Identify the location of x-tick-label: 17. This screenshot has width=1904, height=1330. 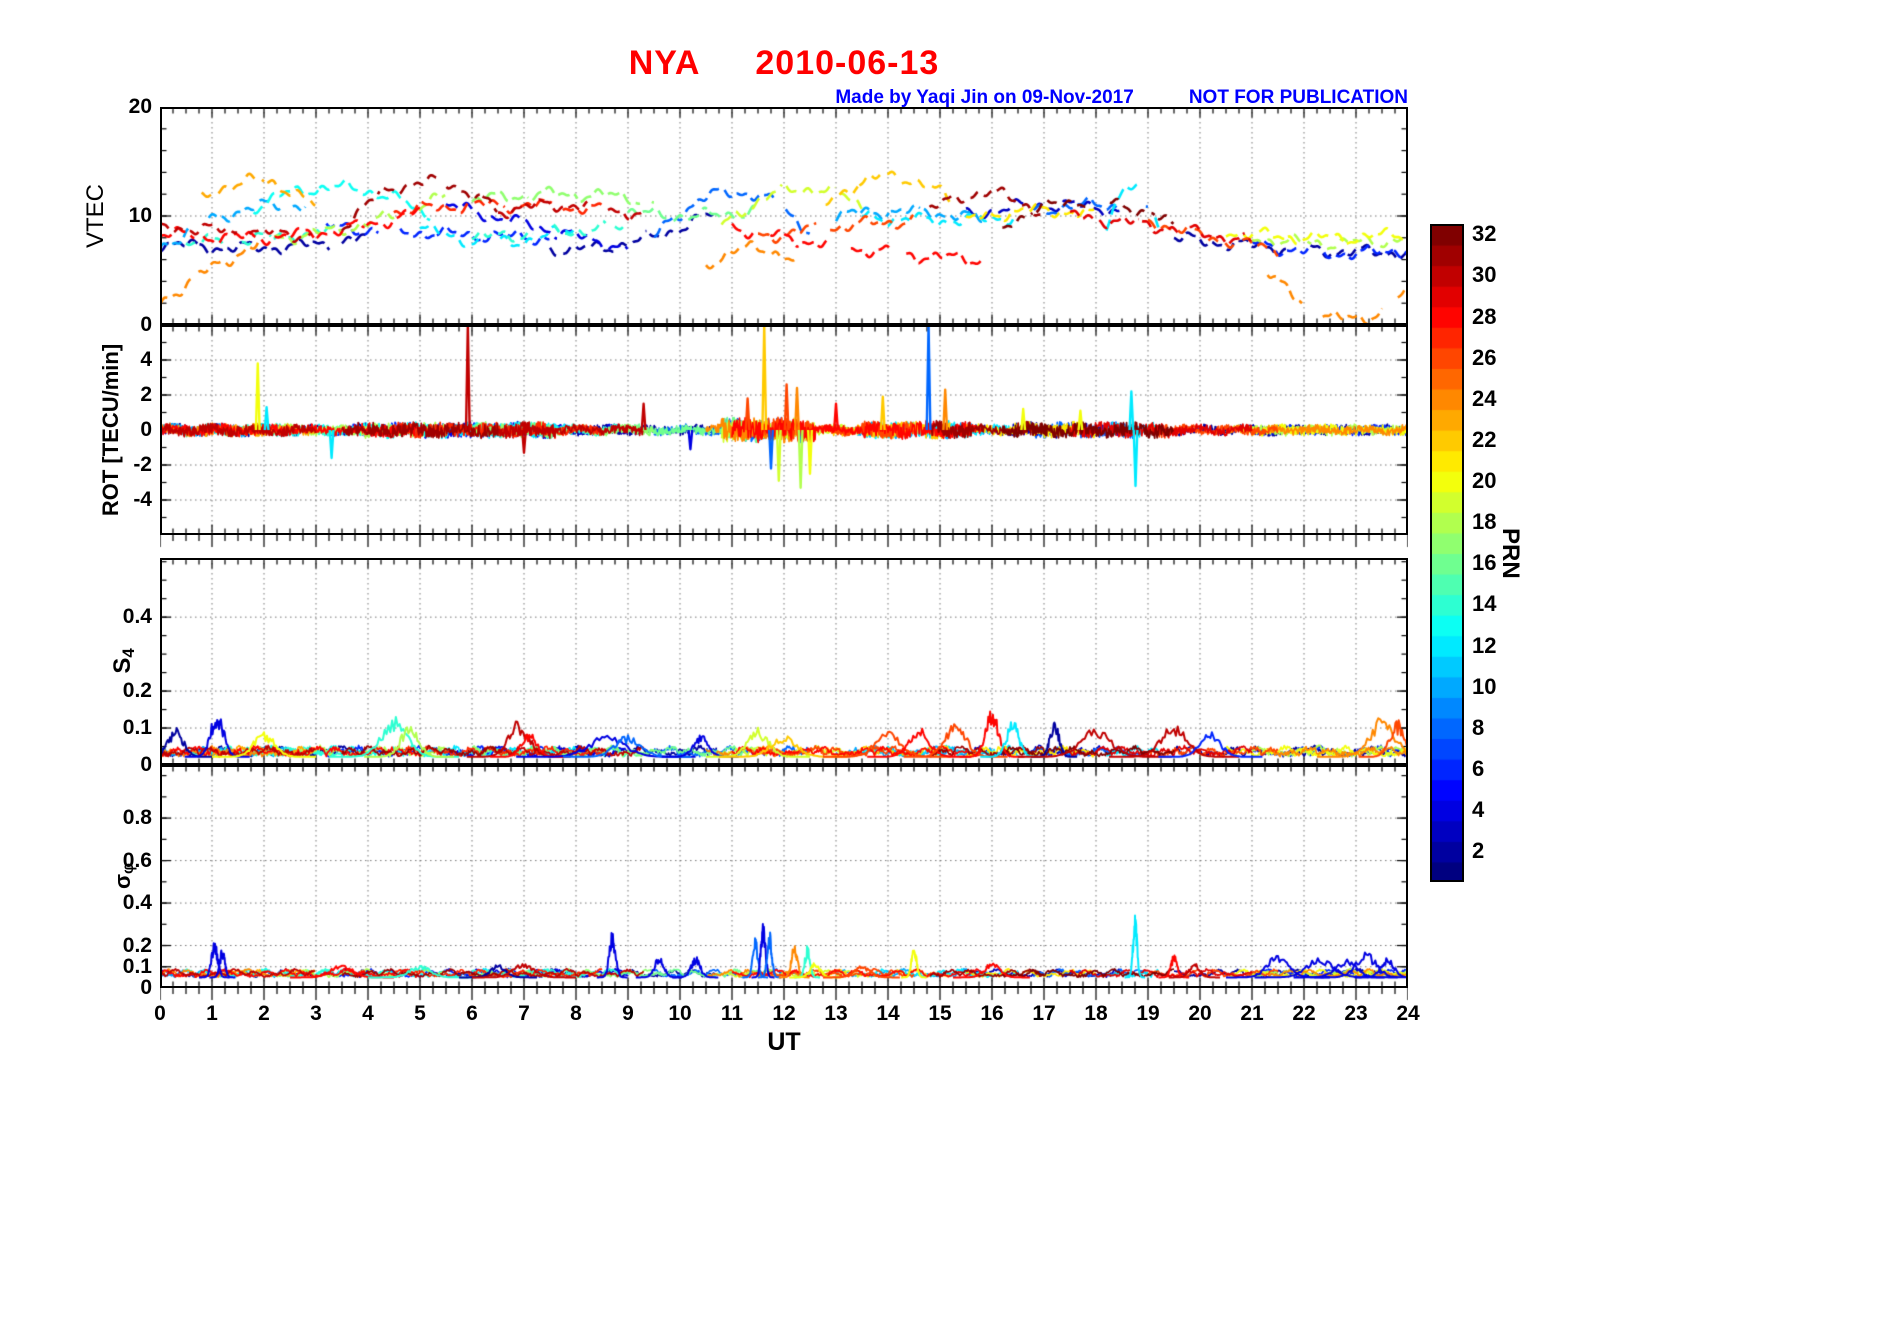
(1044, 1013).